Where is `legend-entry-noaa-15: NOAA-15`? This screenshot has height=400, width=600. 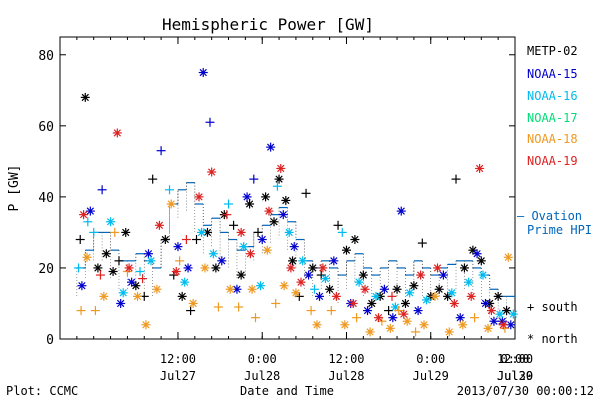
legend-entry-noaa-15: NOAA-15 is located at coordinates (552, 74).